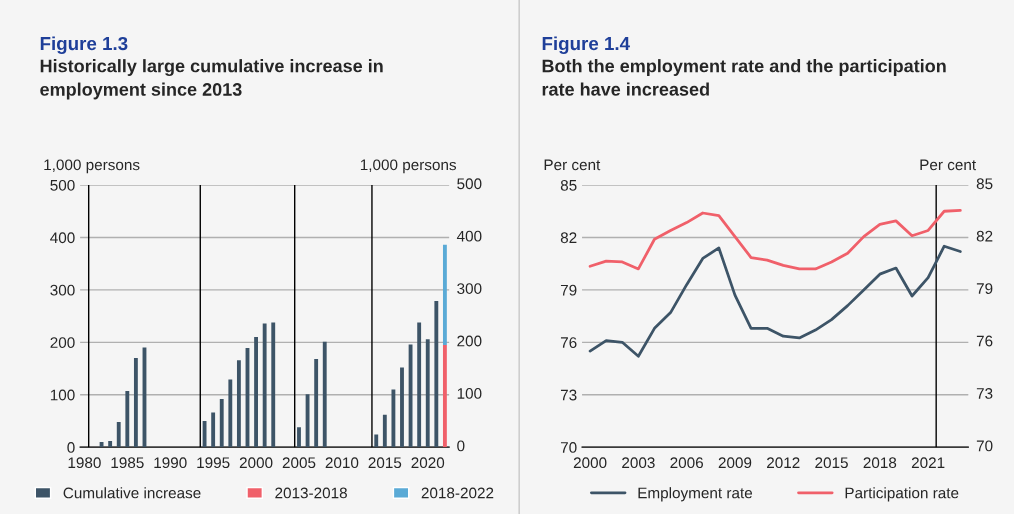  I want to click on y2-tick-label: 100, so click(469, 393).